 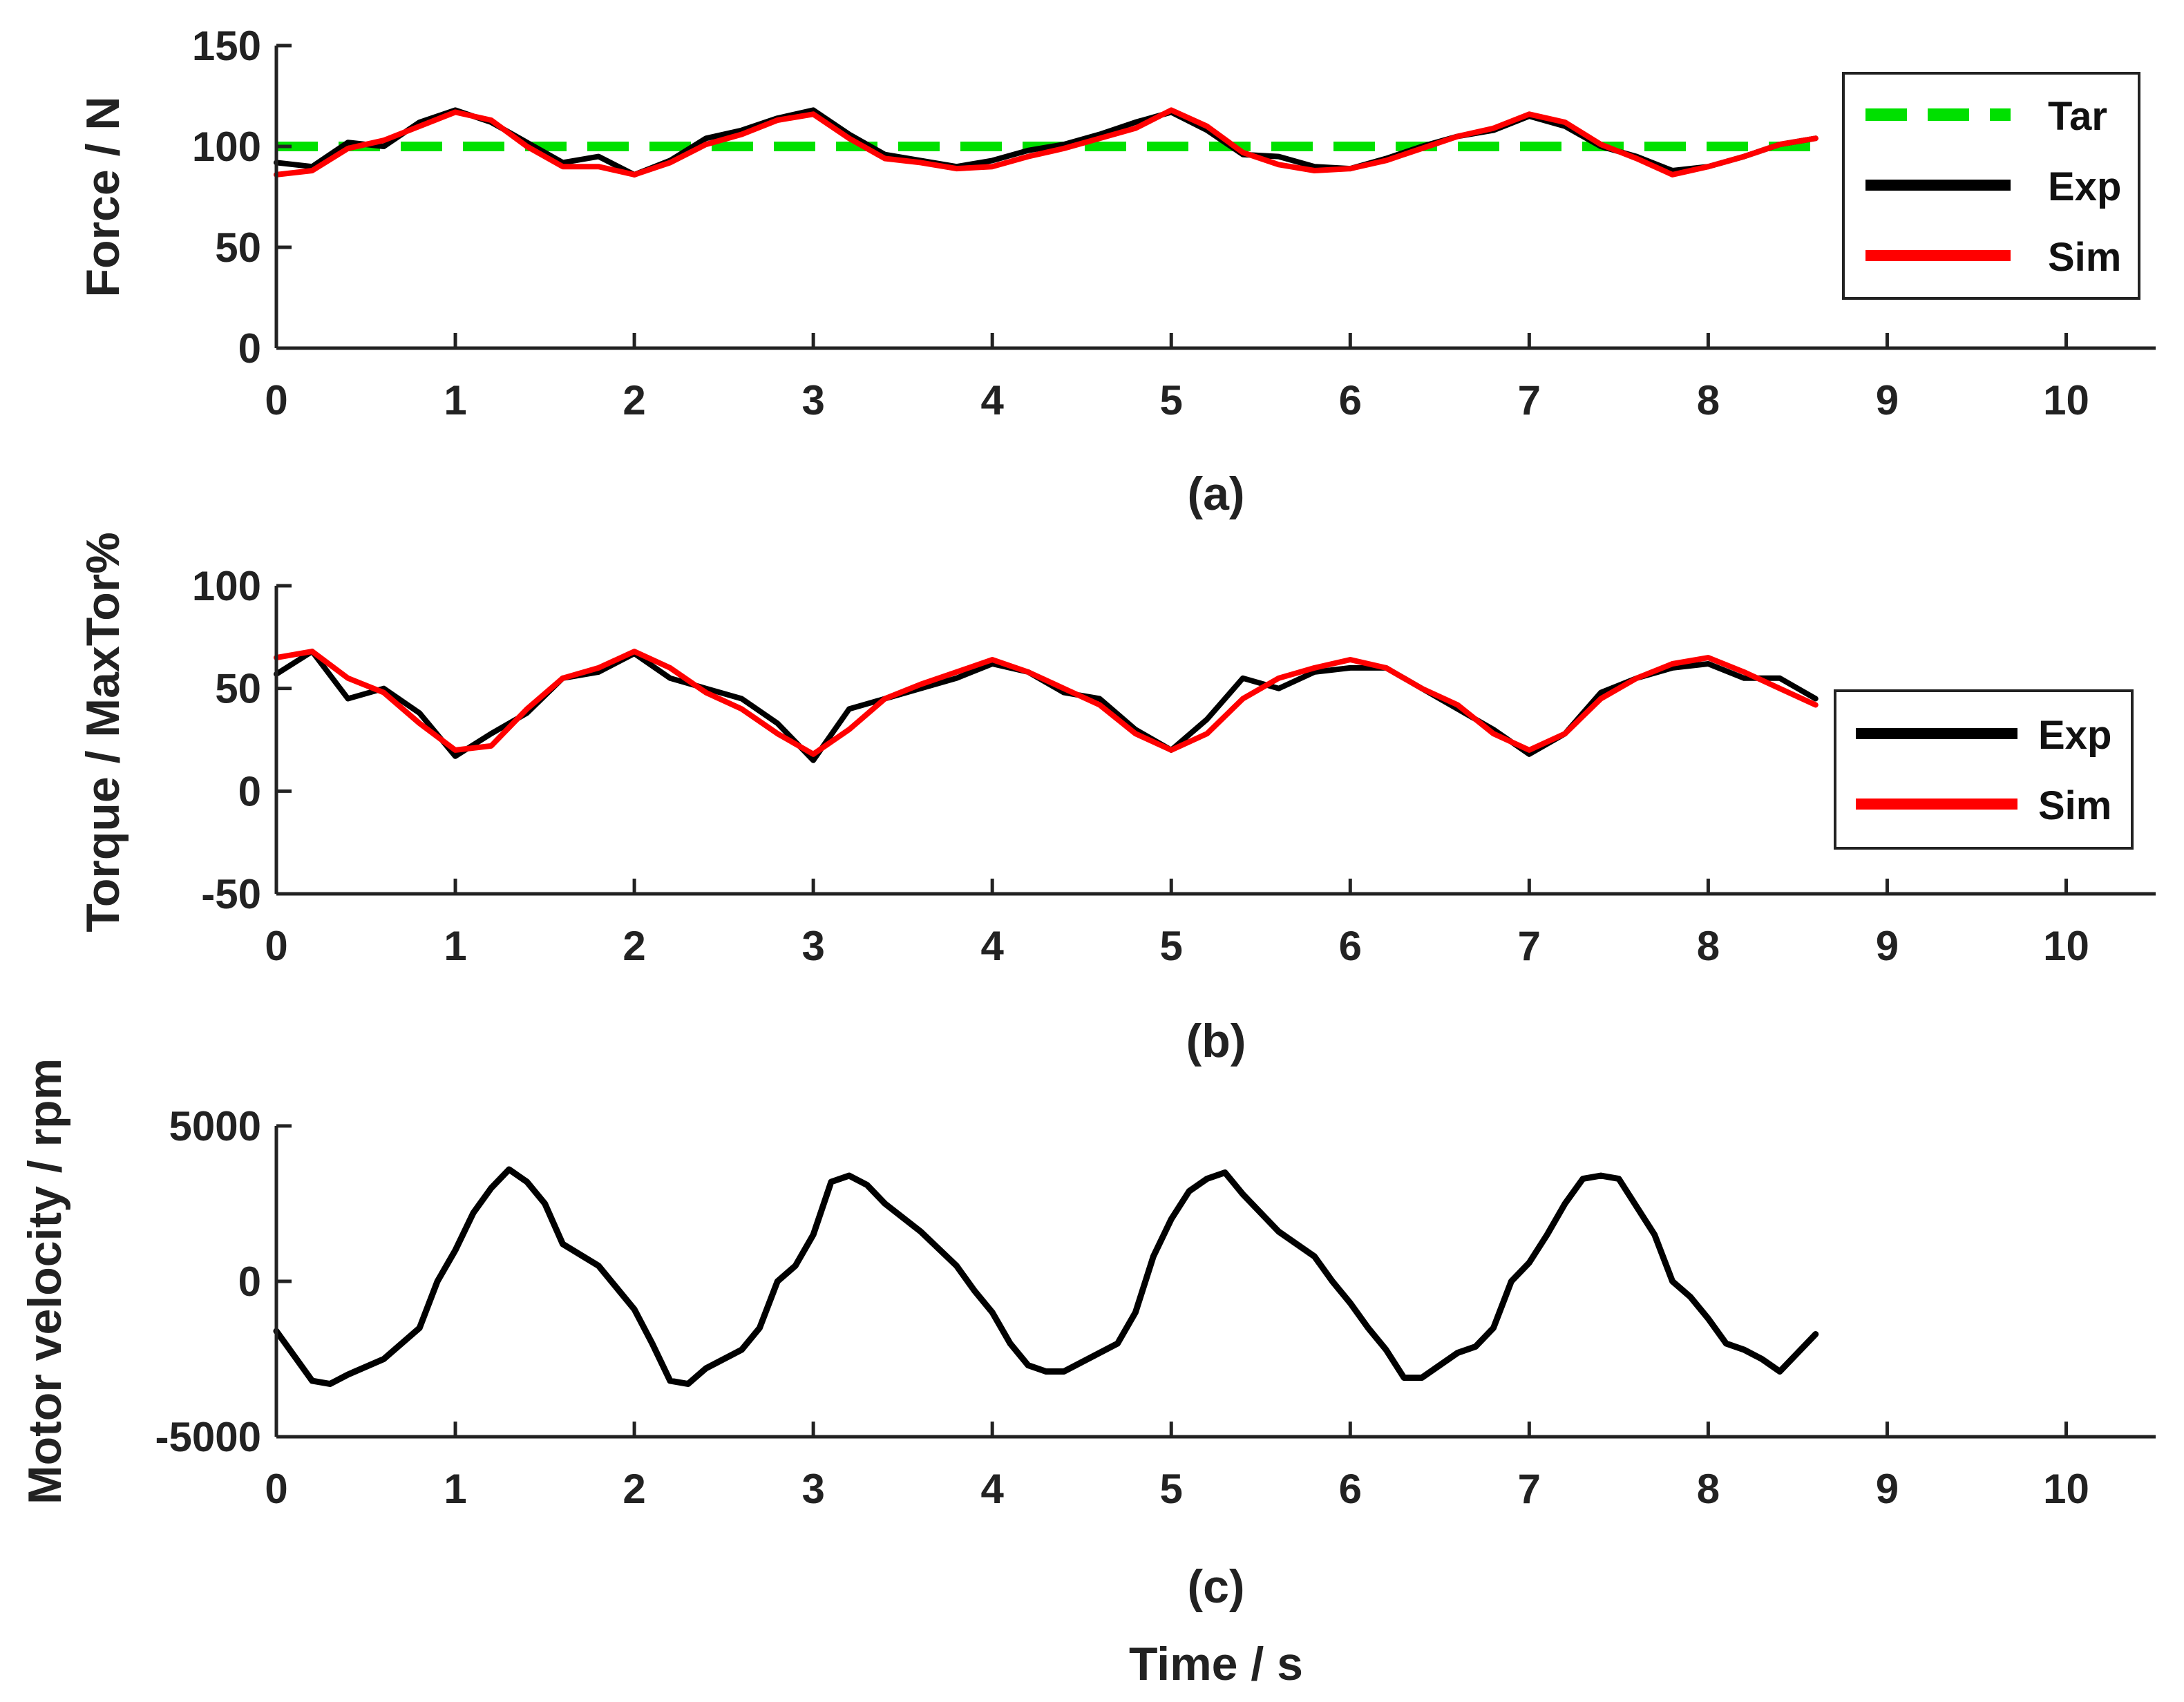 I want to click on panel-a-x-tick-label: 9, so click(x=1887, y=400).